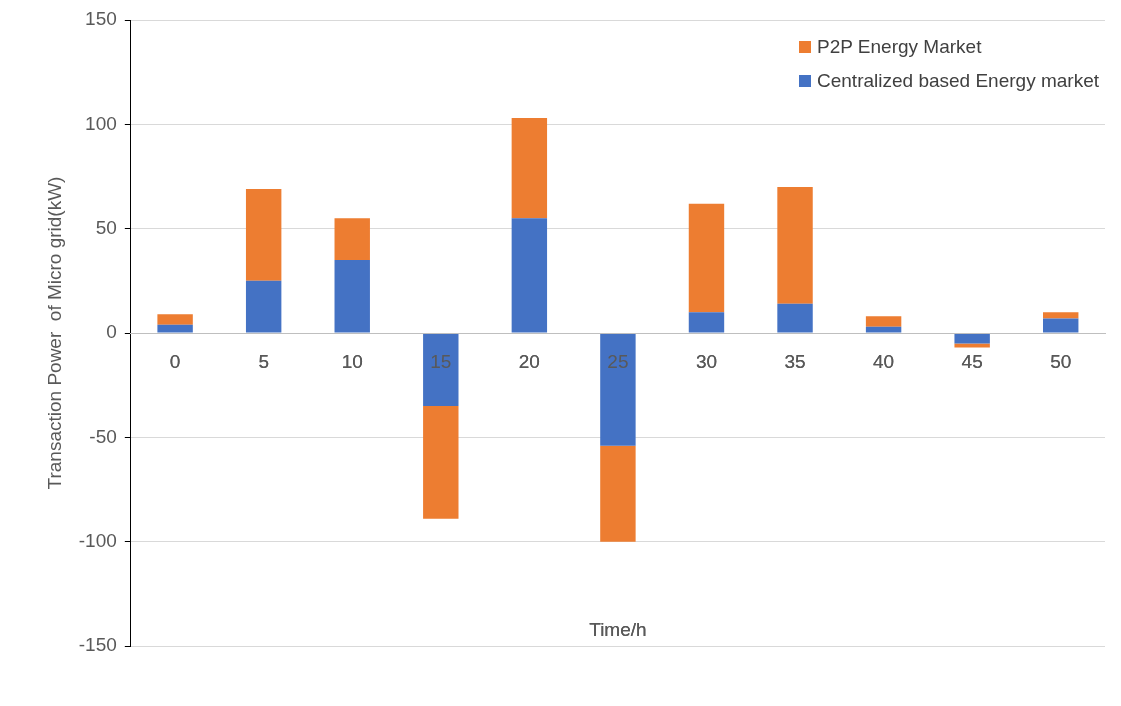  Describe the element at coordinates (972, 361) in the screenshot. I see `x-tick-label: 45` at that location.